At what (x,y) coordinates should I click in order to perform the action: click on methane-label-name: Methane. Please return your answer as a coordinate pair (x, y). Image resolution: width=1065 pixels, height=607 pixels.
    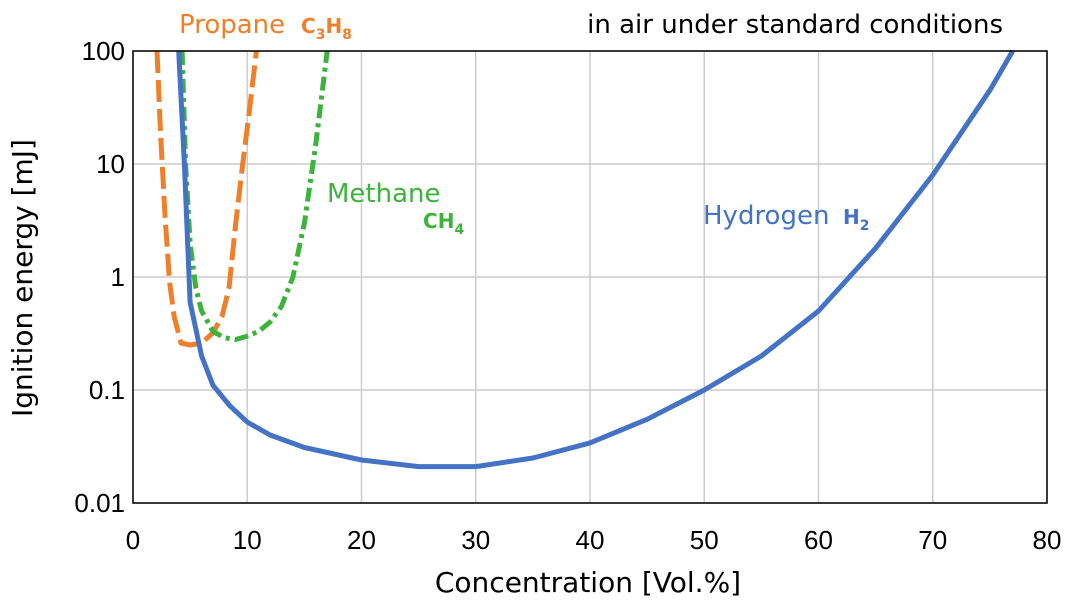
    Looking at the image, I should click on (384, 194).